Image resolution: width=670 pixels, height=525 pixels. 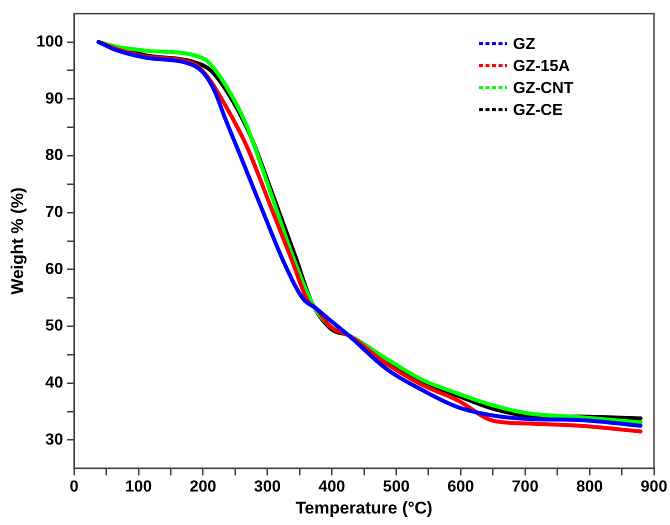 What do you see at coordinates (17, 241) in the screenshot?
I see `y-axis-title: Weight % (%)` at bounding box center [17, 241].